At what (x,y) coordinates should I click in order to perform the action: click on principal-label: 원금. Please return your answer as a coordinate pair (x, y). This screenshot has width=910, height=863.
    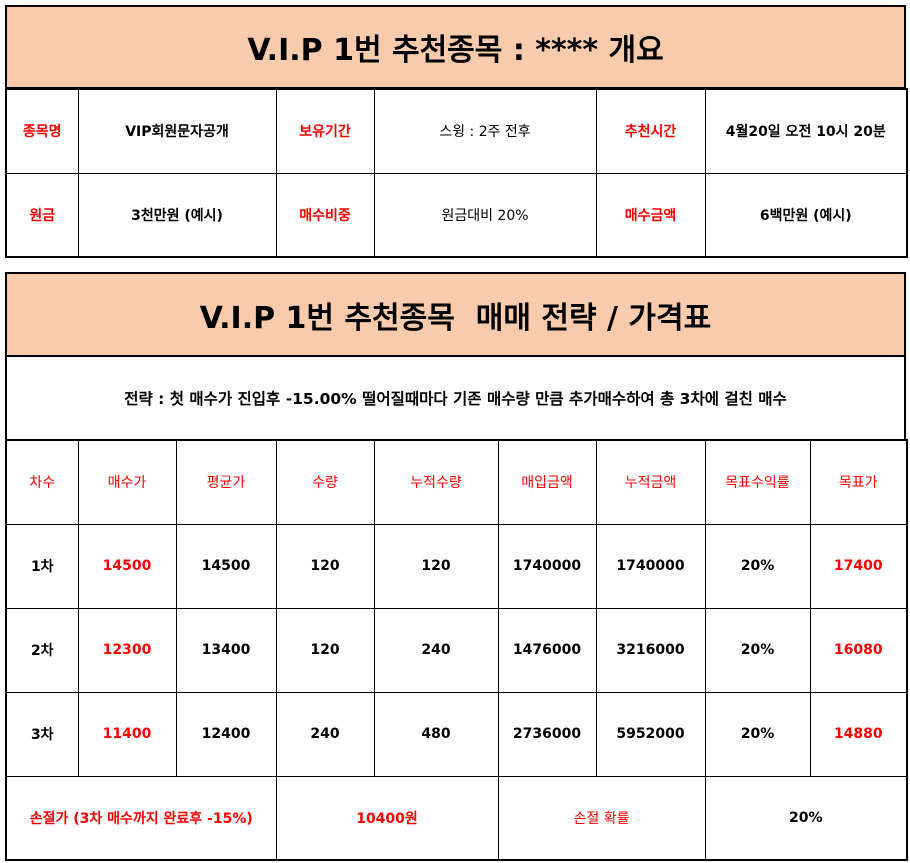
    Looking at the image, I should click on (42, 215).